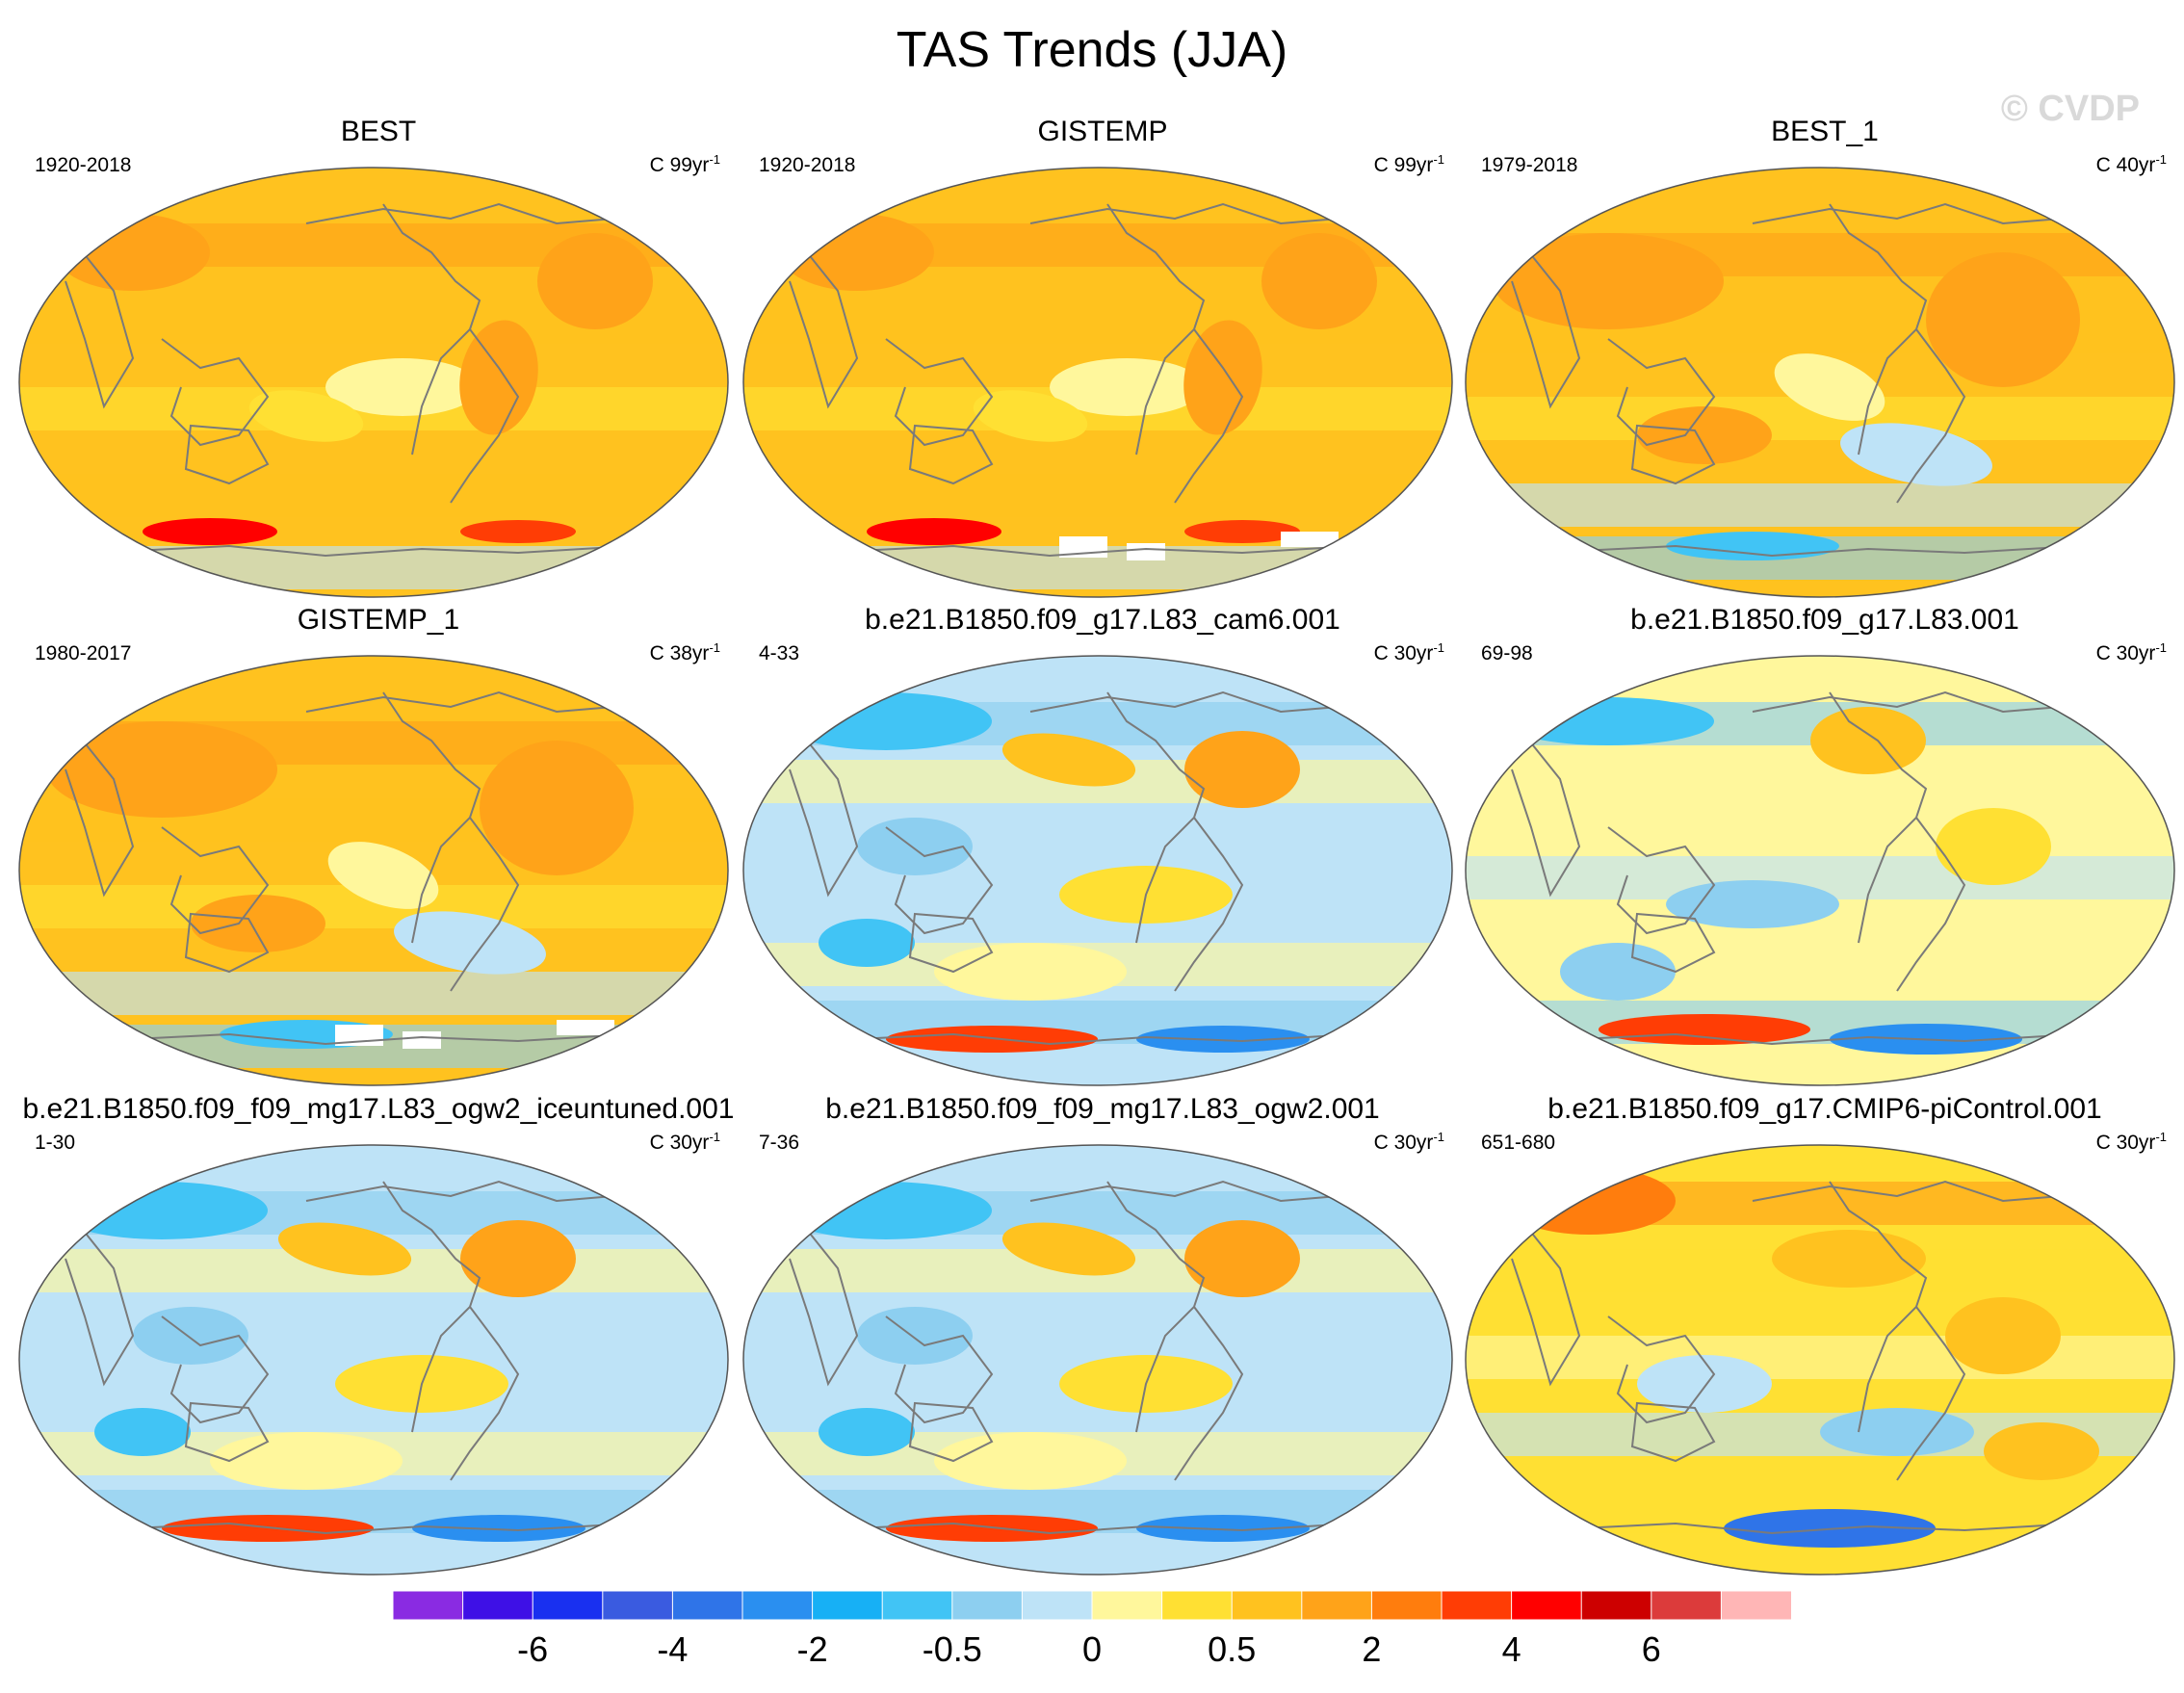 This screenshot has height=1693, width=2184. What do you see at coordinates (1232, 1649) in the screenshot?
I see `colorbar-tick-label: 0.5` at bounding box center [1232, 1649].